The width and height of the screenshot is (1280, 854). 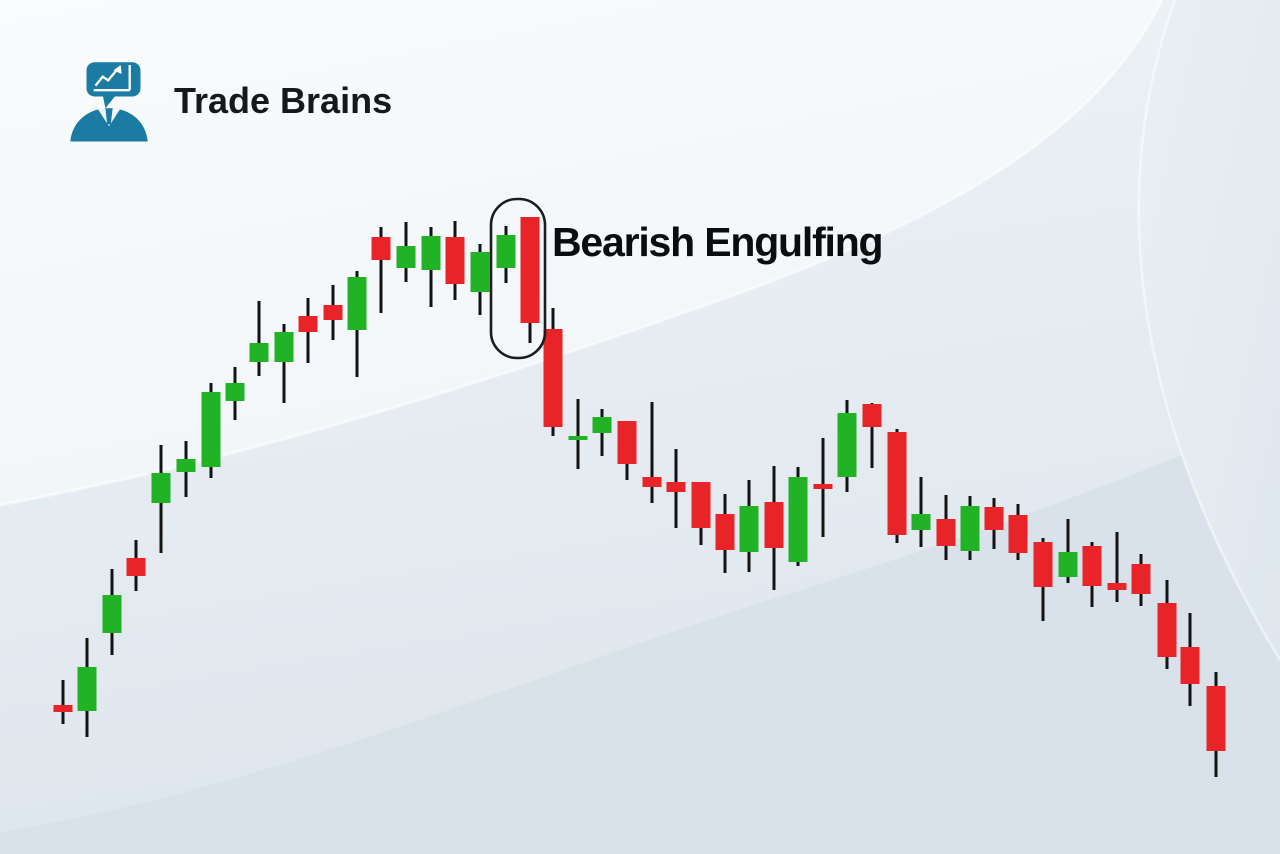 I want to click on logo-chart-axis, so click(x=112, y=78).